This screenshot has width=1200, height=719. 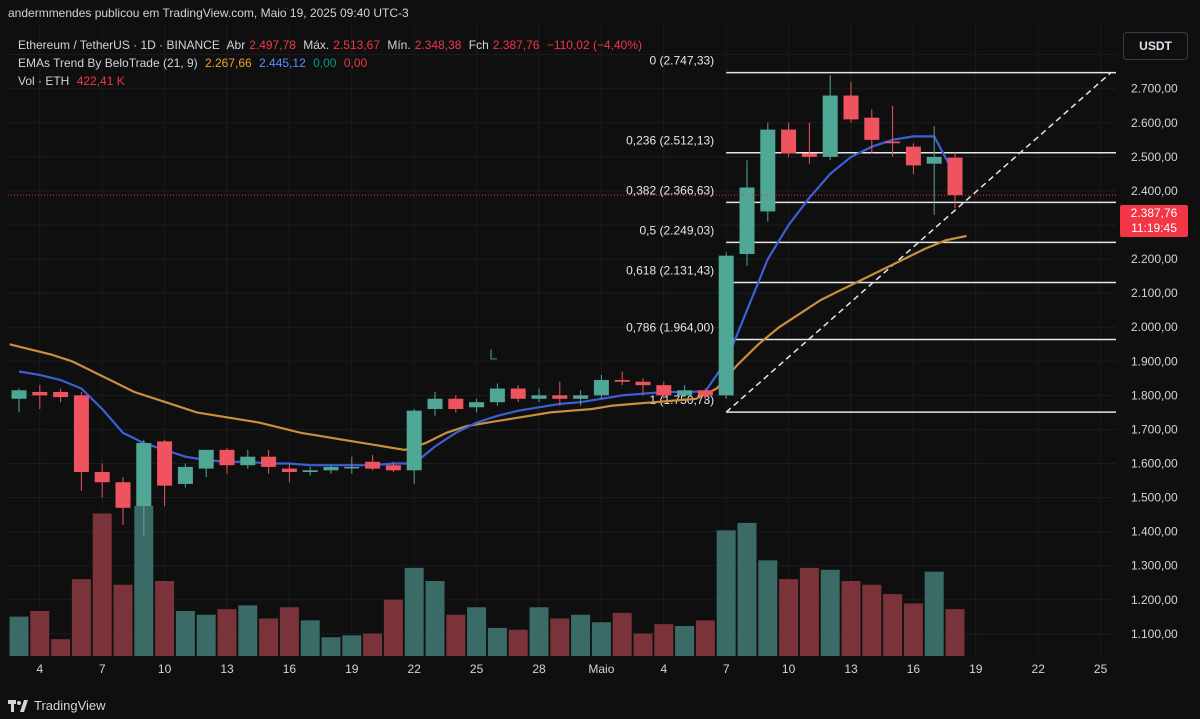 What do you see at coordinates (44, 81) in the screenshot?
I see `volume-label: Vol · ETH` at bounding box center [44, 81].